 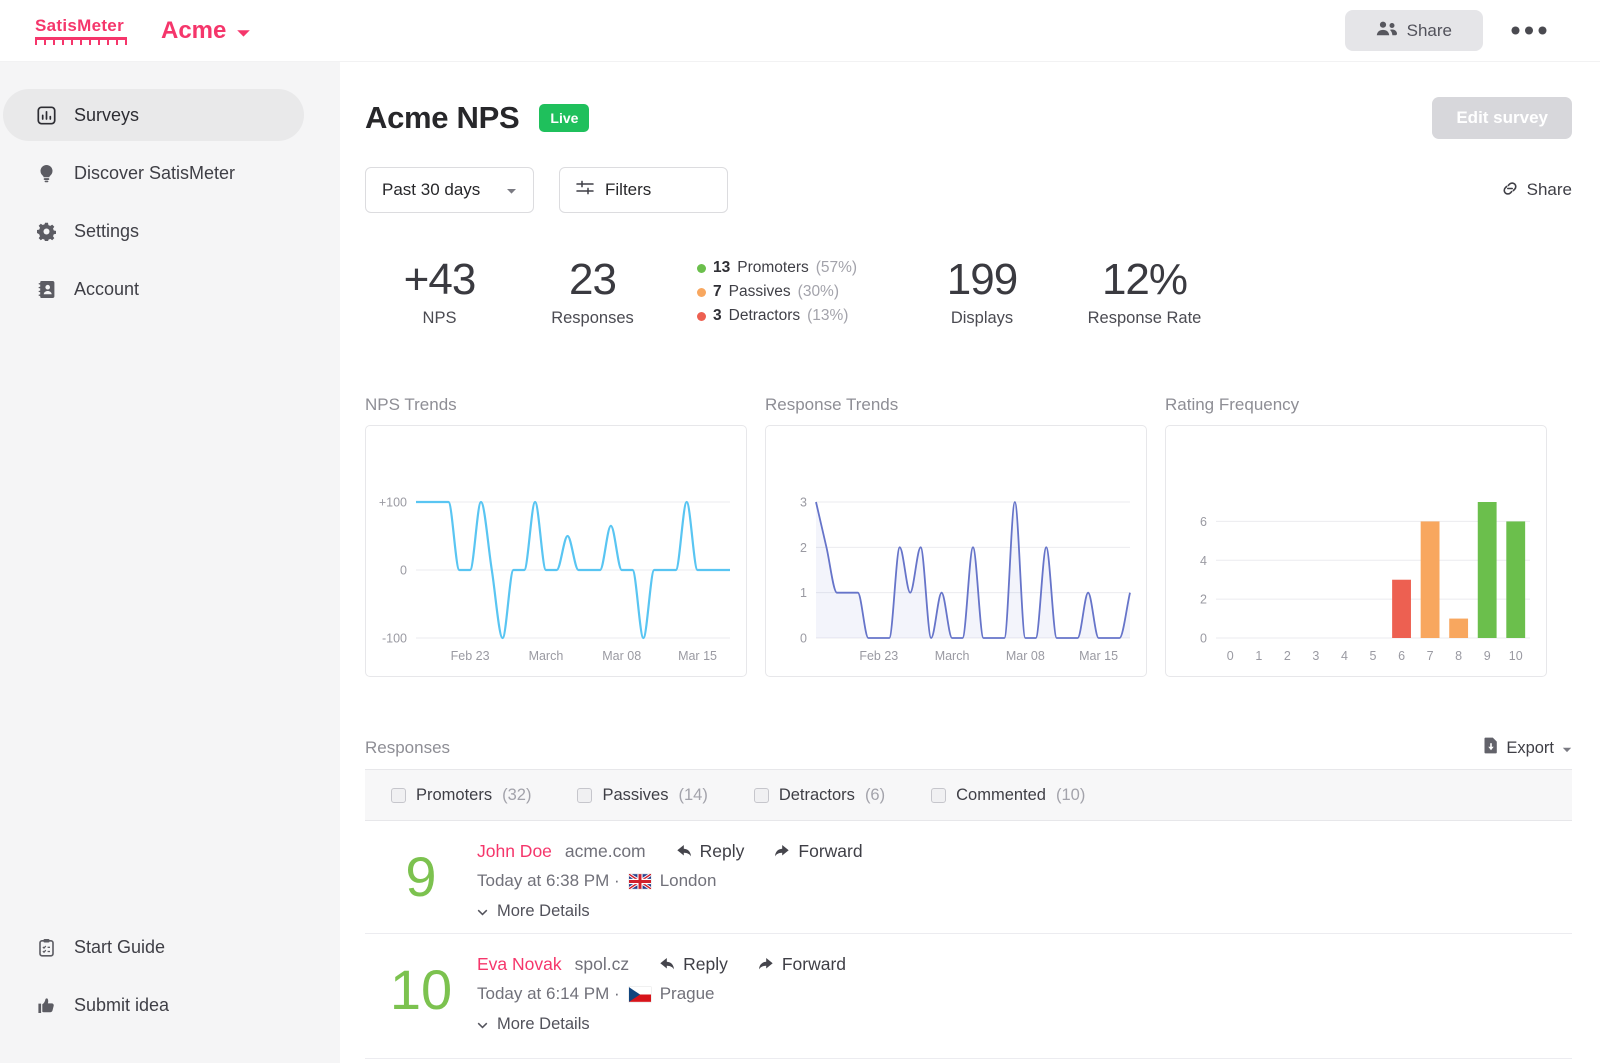 I want to click on lightbulb-icon, so click(x=46, y=173).